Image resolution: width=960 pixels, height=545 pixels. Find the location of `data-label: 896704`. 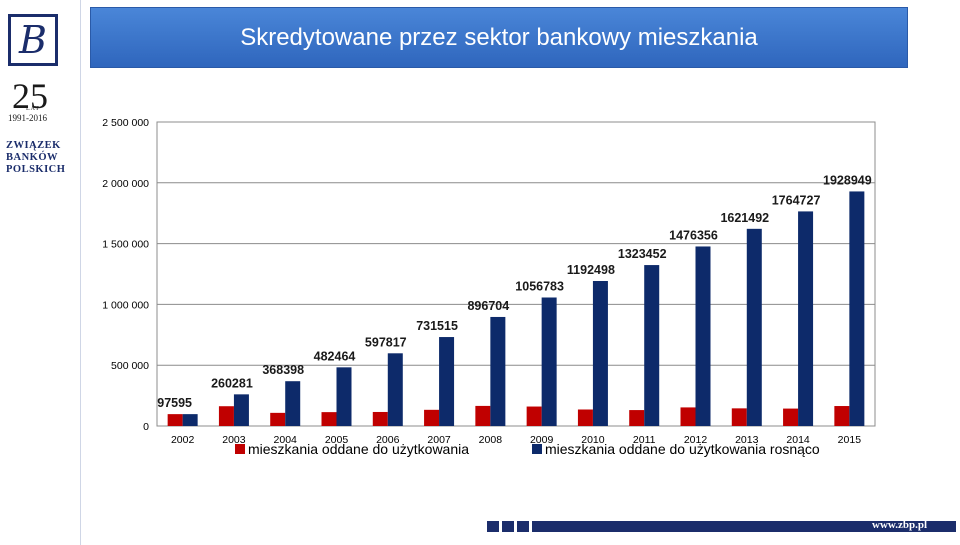

data-label: 896704 is located at coordinates (488, 306).